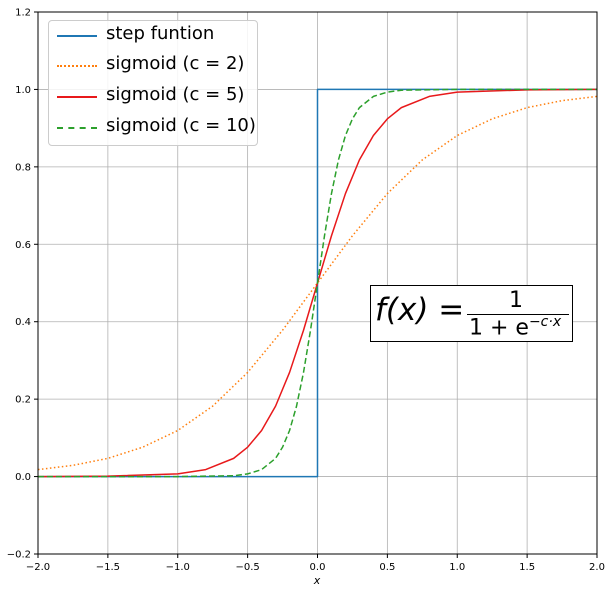 The image size is (611, 593). I want to click on formula-denominator: 1 + e−c·x, so click(515, 327).